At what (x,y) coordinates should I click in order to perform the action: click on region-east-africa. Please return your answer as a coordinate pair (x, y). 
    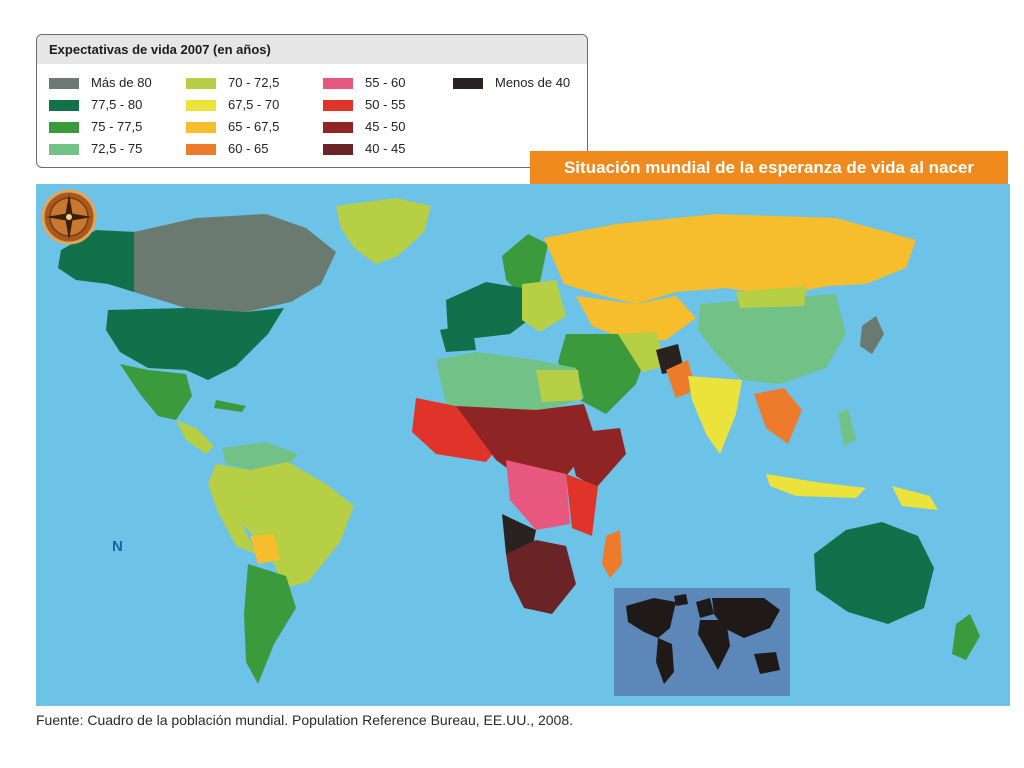
    Looking at the image, I should click on (582, 505).